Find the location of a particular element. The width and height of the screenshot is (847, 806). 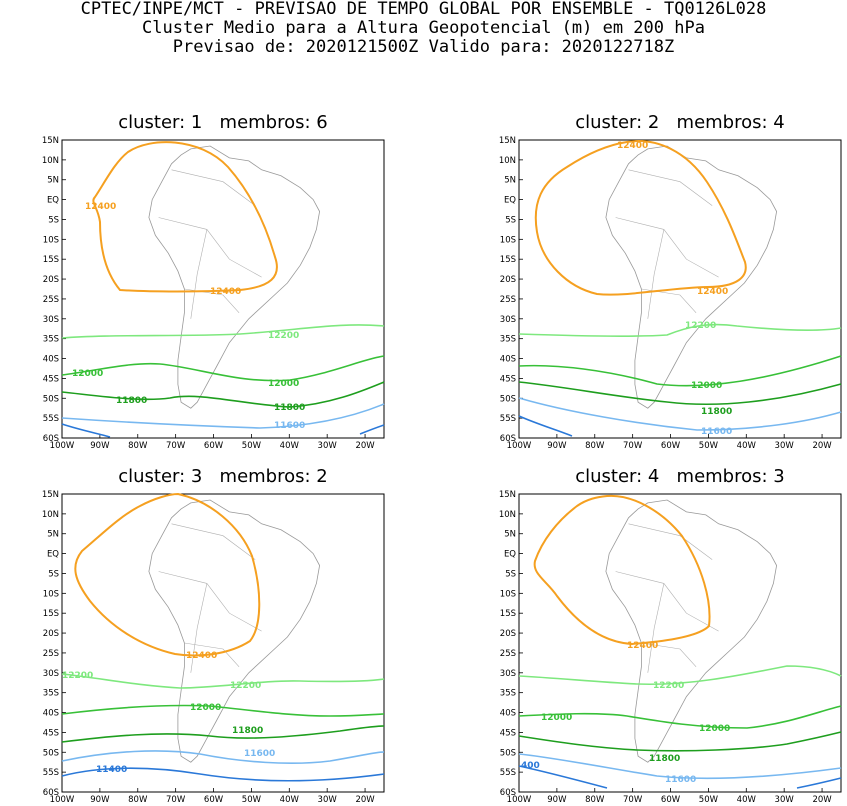

lat-label: 15S is located at coordinates (508, 614).